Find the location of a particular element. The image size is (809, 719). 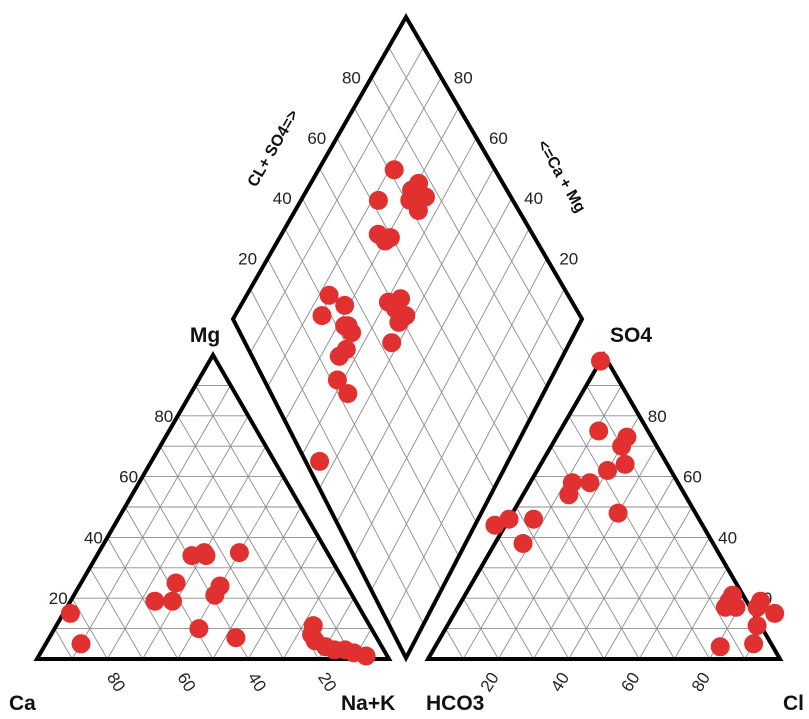

diamond-right-tick-label: 60 is located at coordinates (498, 138).